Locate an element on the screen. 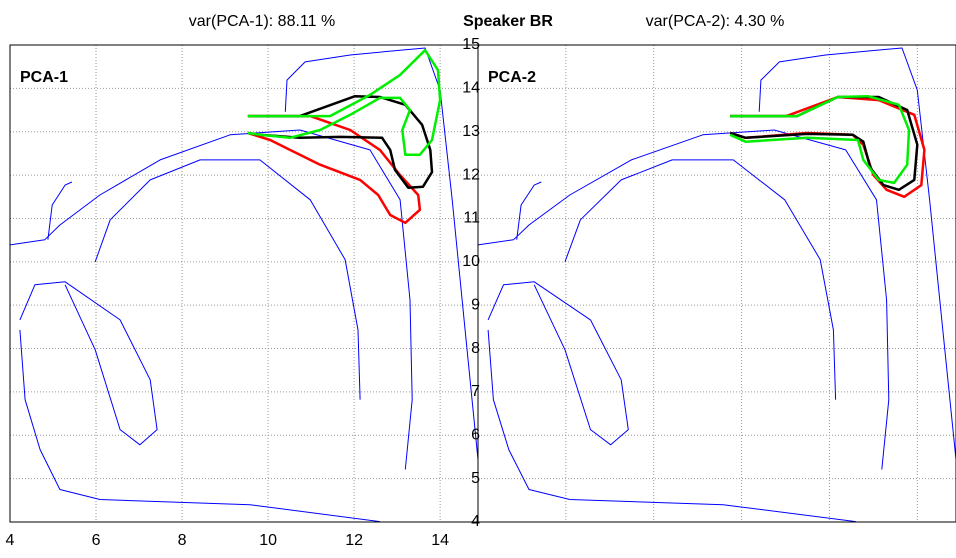  figure-title: Speaker BR is located at coordinates (508, 21).